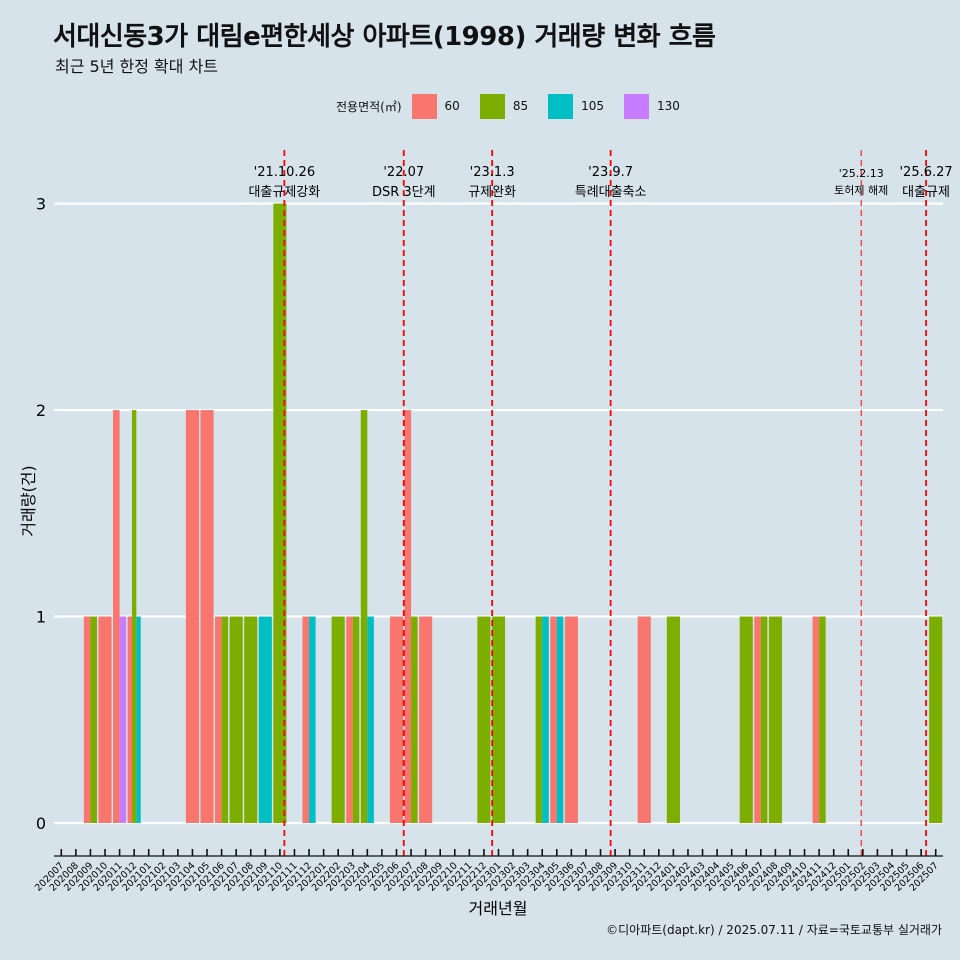 The image size is (960, 960). Describe the element at coordinates (41, 204) in the screenshot. I see `y-tick-label: 3` at that location.